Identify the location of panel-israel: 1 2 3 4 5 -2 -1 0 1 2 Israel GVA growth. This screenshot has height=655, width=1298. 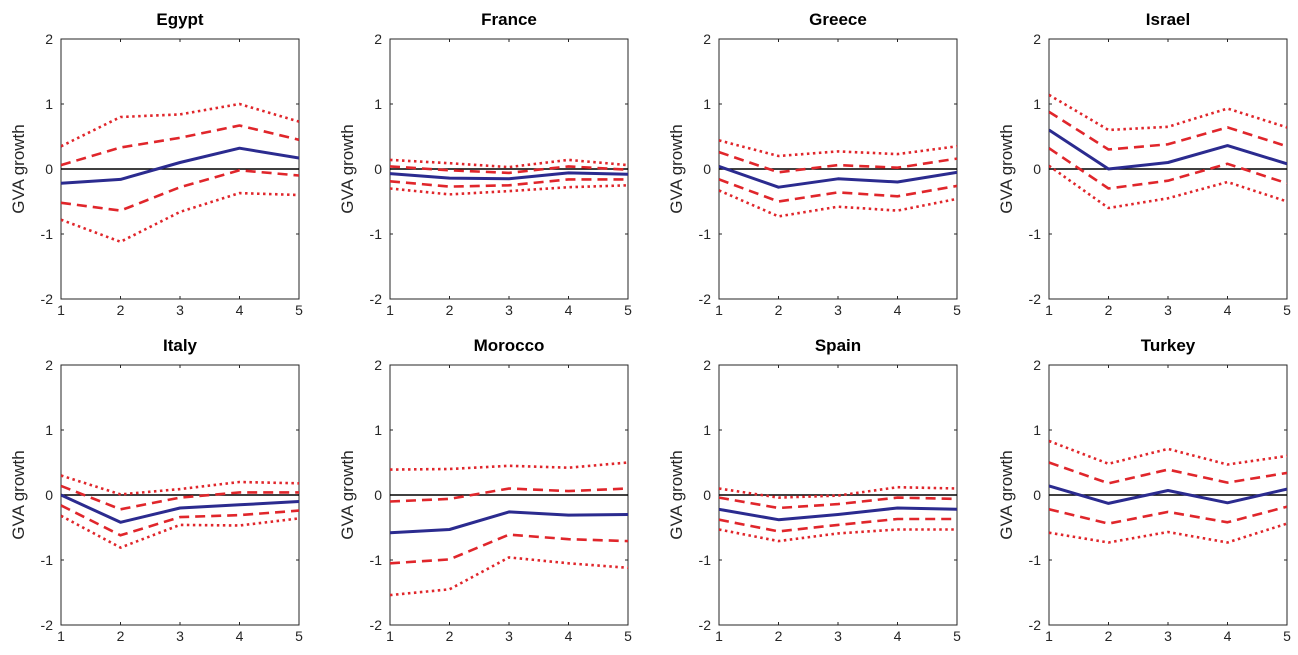
(1144, 164).